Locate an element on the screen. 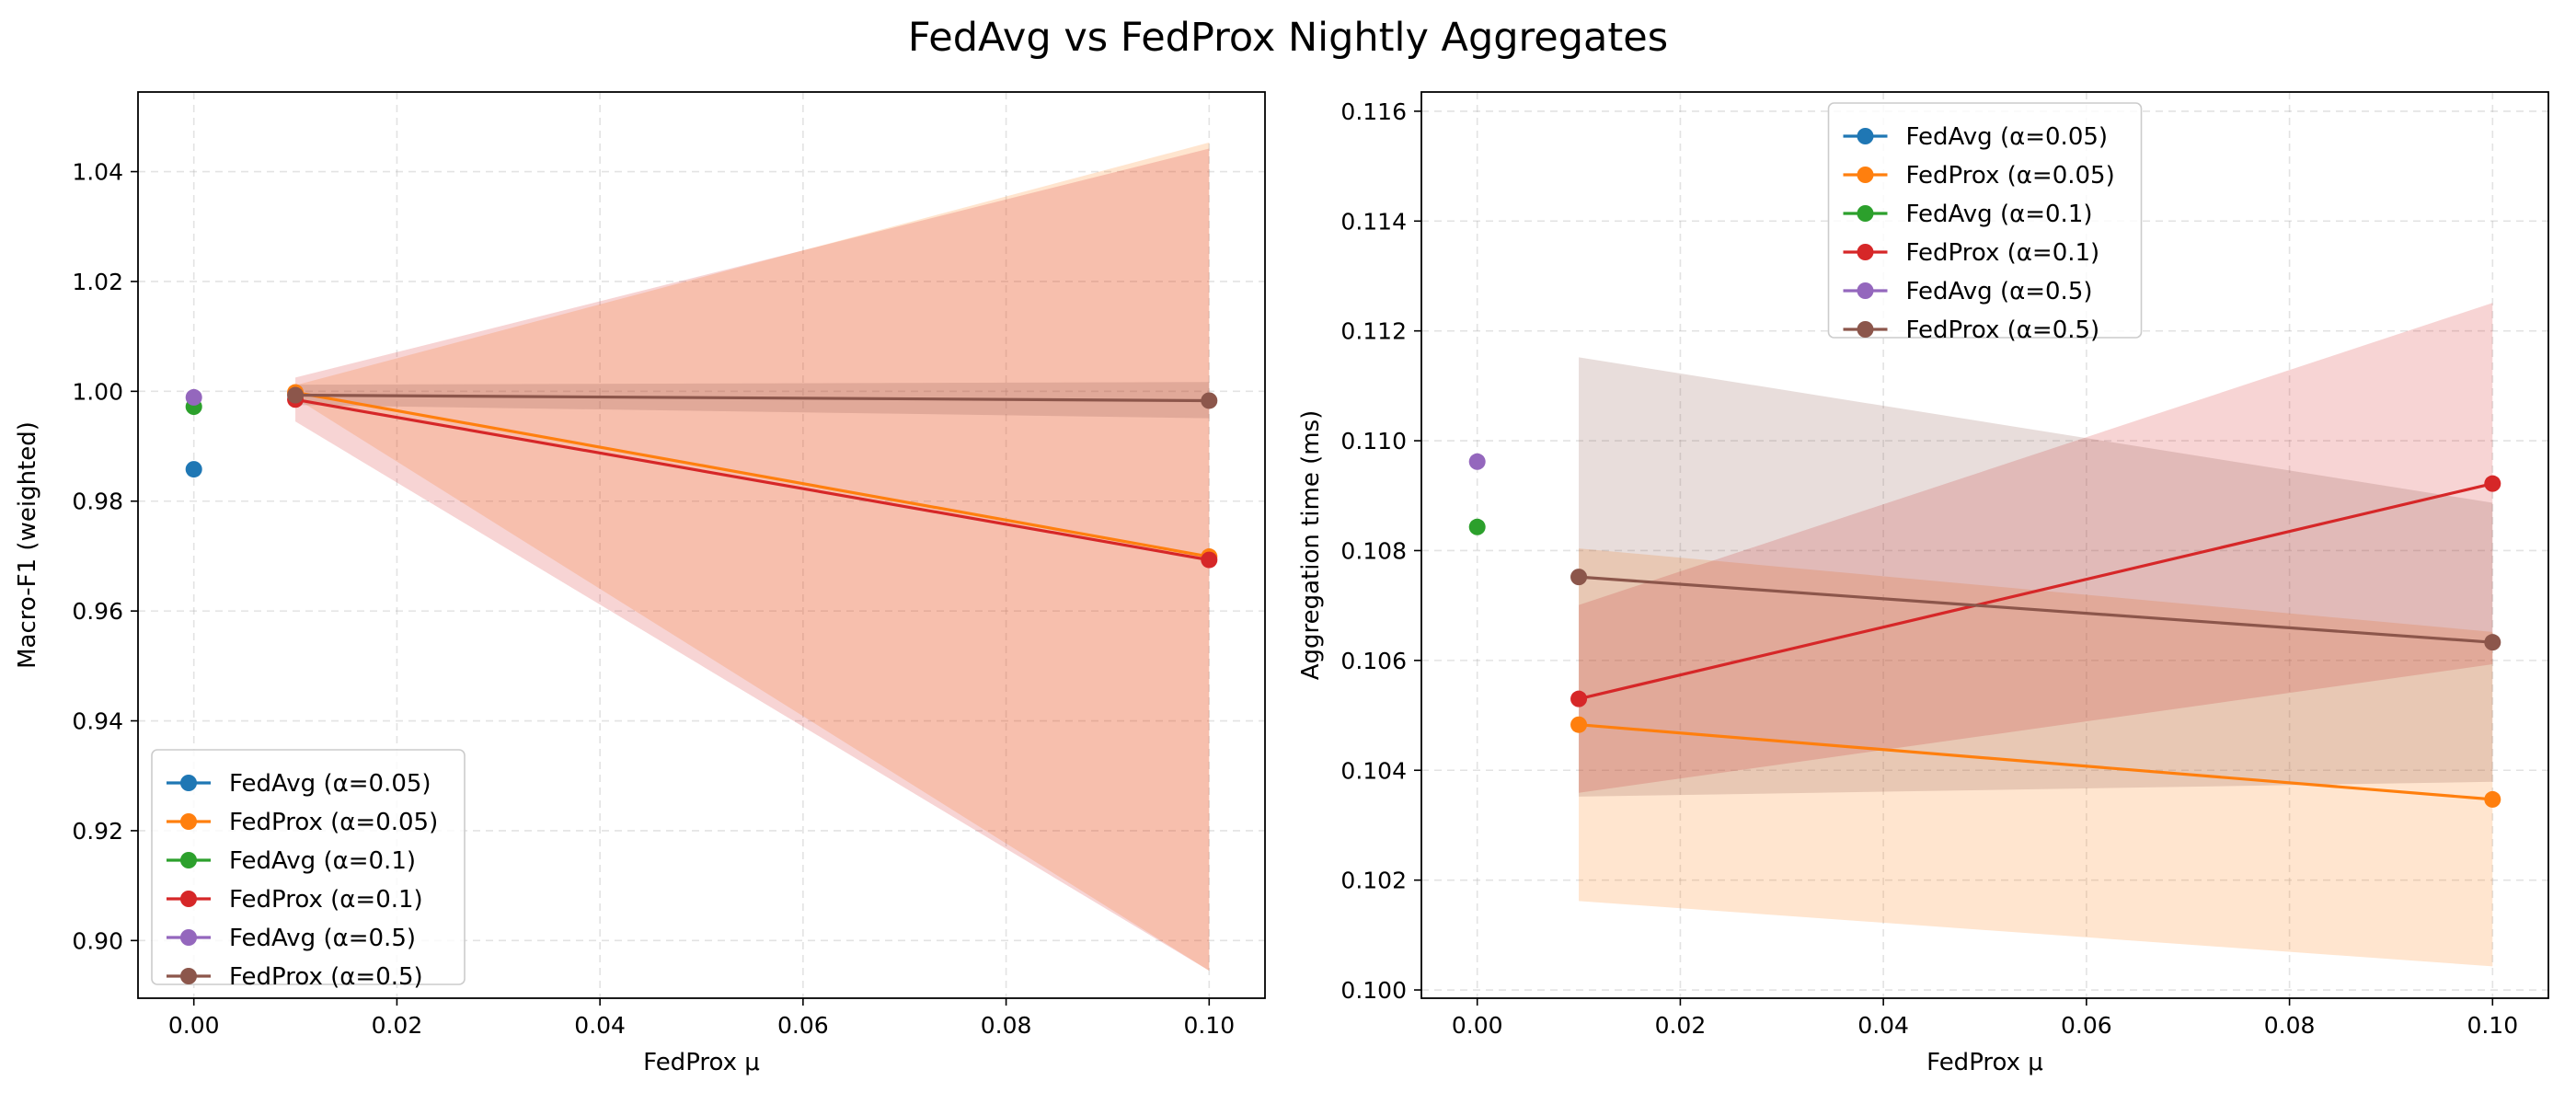  y-tick-label: 0.90 is located at coordinates (97, 940).